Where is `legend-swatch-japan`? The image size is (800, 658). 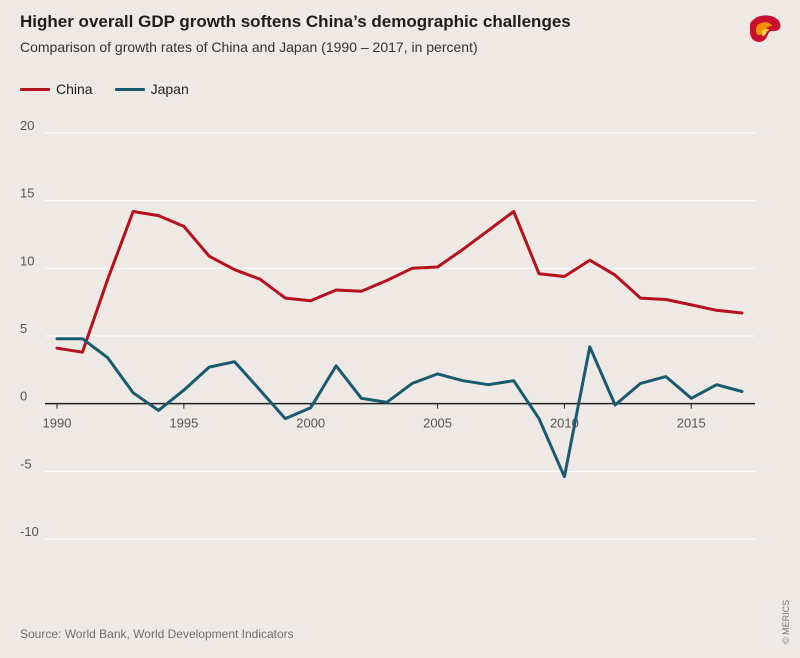 legend-swatch-japan is located at coordinates (129, 89).